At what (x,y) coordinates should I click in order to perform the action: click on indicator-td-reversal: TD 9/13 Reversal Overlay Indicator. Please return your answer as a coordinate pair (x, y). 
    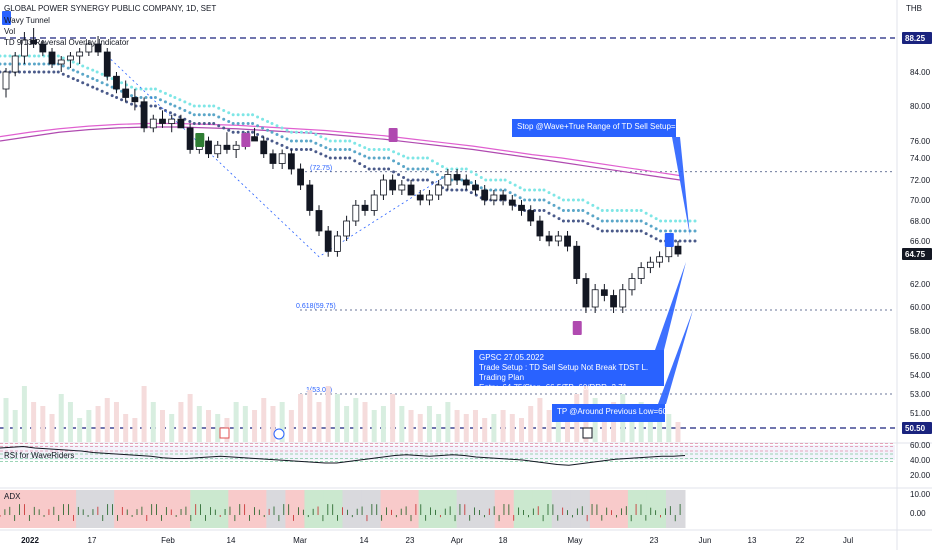
    Looking at the image, I should click on (66, 42).